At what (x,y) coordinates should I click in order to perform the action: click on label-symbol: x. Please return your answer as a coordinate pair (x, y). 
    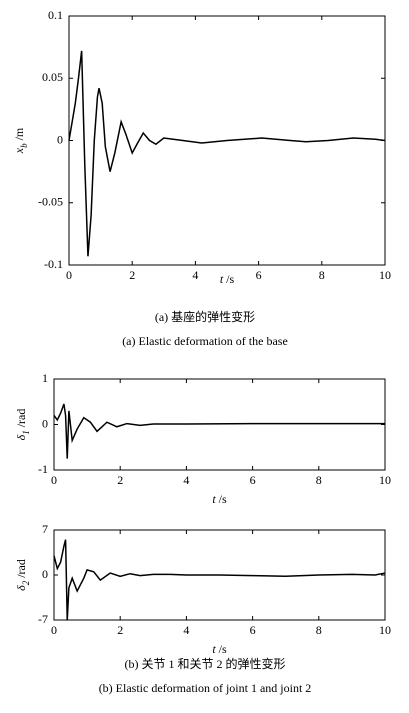
    Looking at the image, I should click on (19, 150).